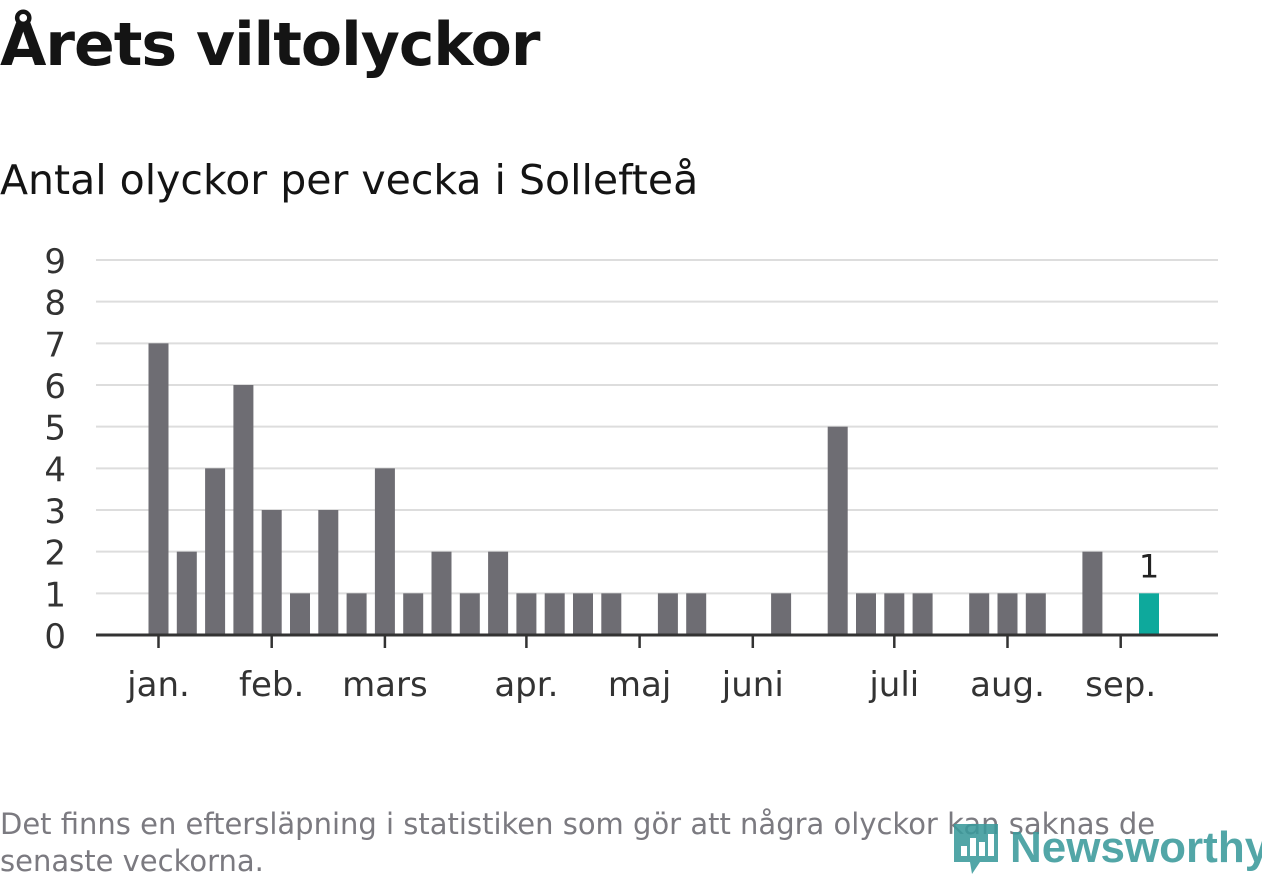 The width and height of the screenshot is (1262, 880). Describe the element at coordinates (1136, 847) in the screenshot. I see `brand-name: Newsworthy` at that location.